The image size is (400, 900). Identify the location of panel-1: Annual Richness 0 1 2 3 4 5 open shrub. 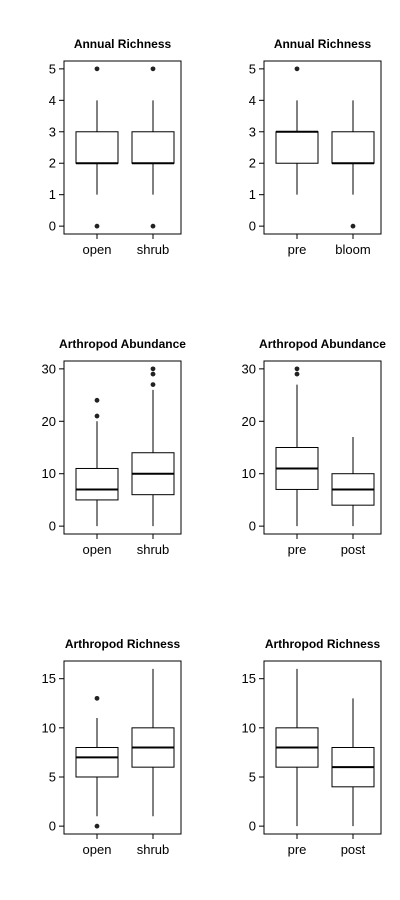
(115, 147).